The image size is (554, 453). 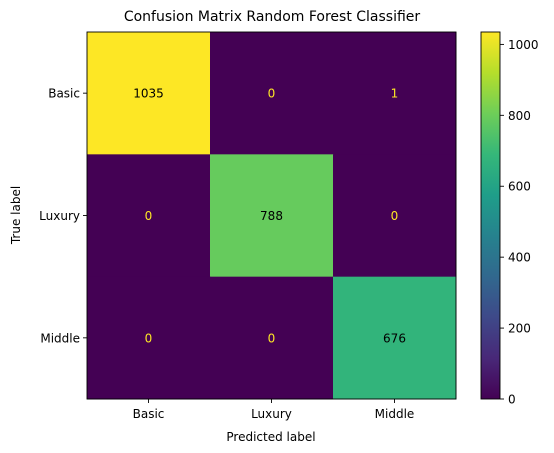 What do you see at coordinates (519, 222) in the screenshot?
I see `colorbar-ticks: 0 200 400 600 800 1000` at bounding box center [519, 222].